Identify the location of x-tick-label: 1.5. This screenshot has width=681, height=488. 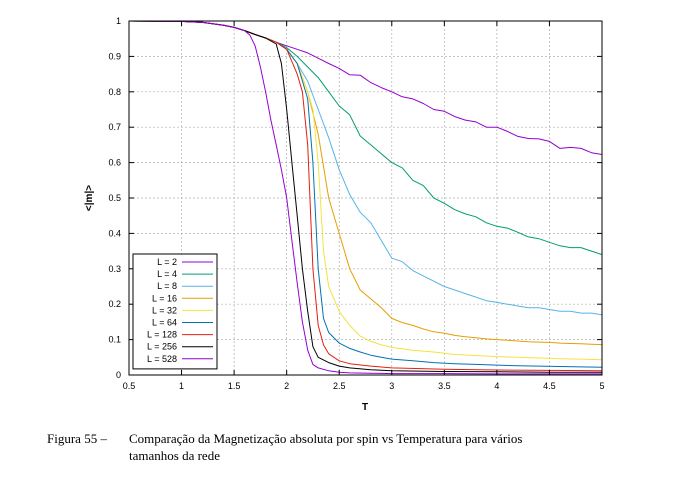
(234, 386).